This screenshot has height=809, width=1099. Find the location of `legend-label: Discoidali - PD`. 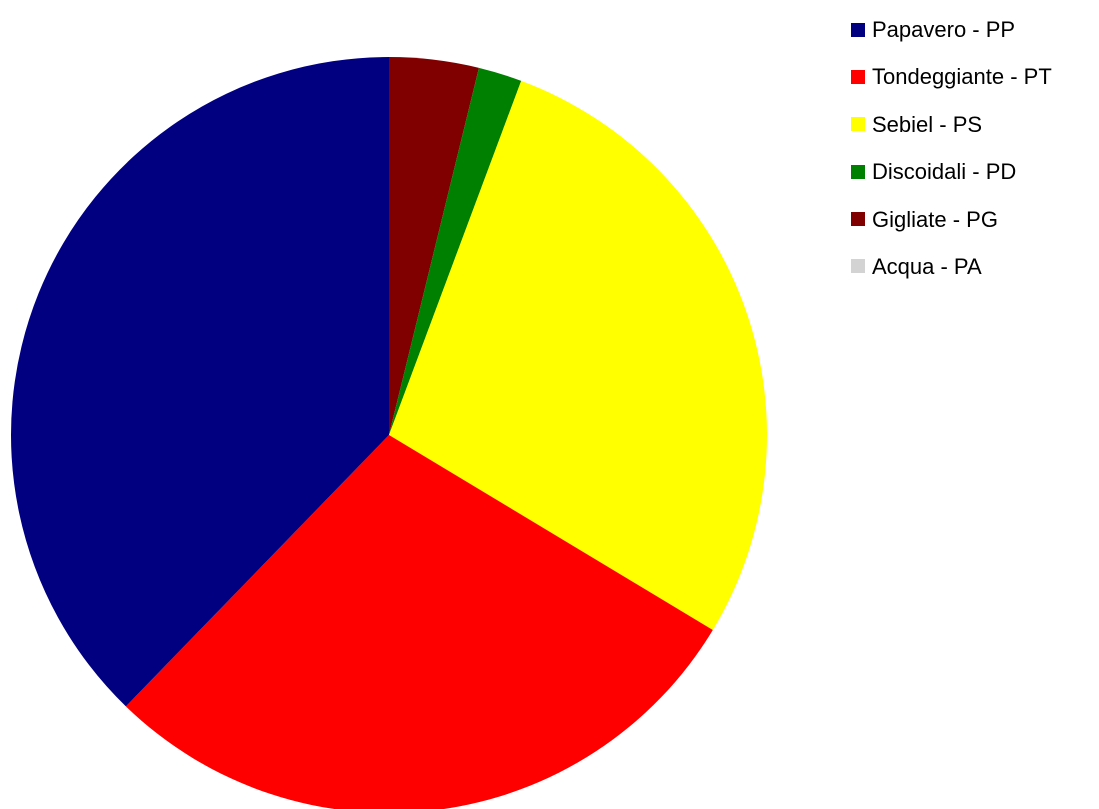

legend-label: Discoidali - PD is located at coordinates (944, 172).